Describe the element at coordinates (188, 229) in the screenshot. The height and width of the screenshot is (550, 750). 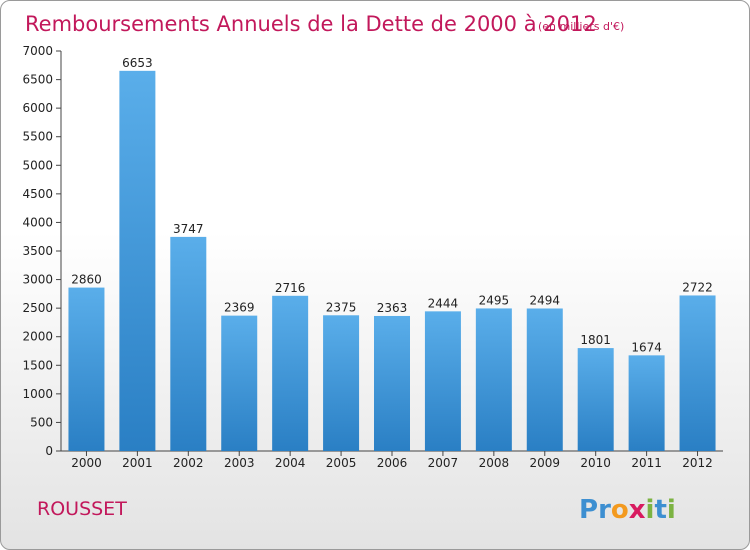
I see `value-label: 3747` at that location.